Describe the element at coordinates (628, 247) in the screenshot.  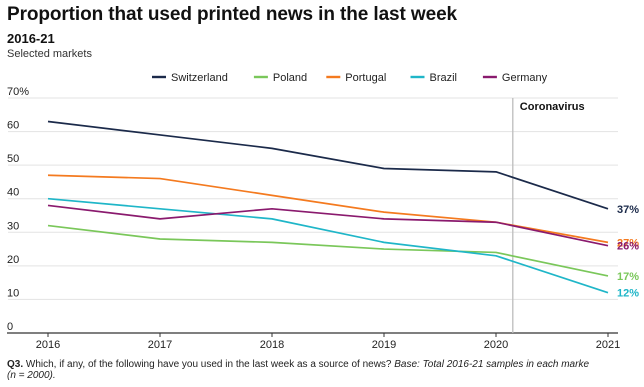
I see `end-value-label: 26%` at that location.